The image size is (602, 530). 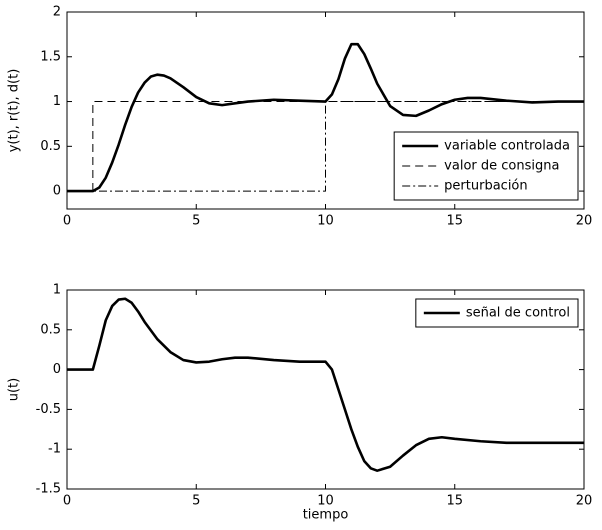 What do you see at coordinates (14, 389) in the screenshot?
I see `y-axis-label: u(t)` at bounding box center [14, 389].